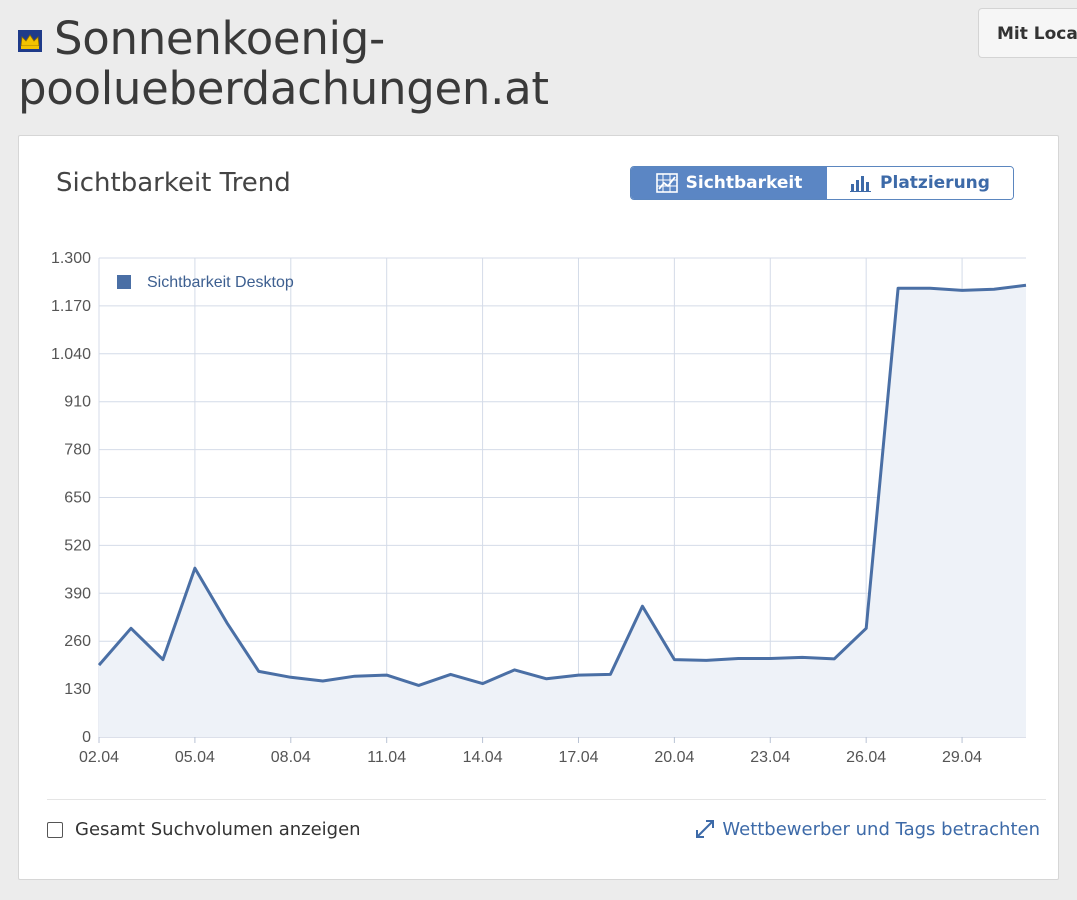 The width and height of the screenshot is (1077, 900). What do you see at coordinates (124, 282) in the screenshot?
I see `legend-swatch` at bounding box center [124, 282].